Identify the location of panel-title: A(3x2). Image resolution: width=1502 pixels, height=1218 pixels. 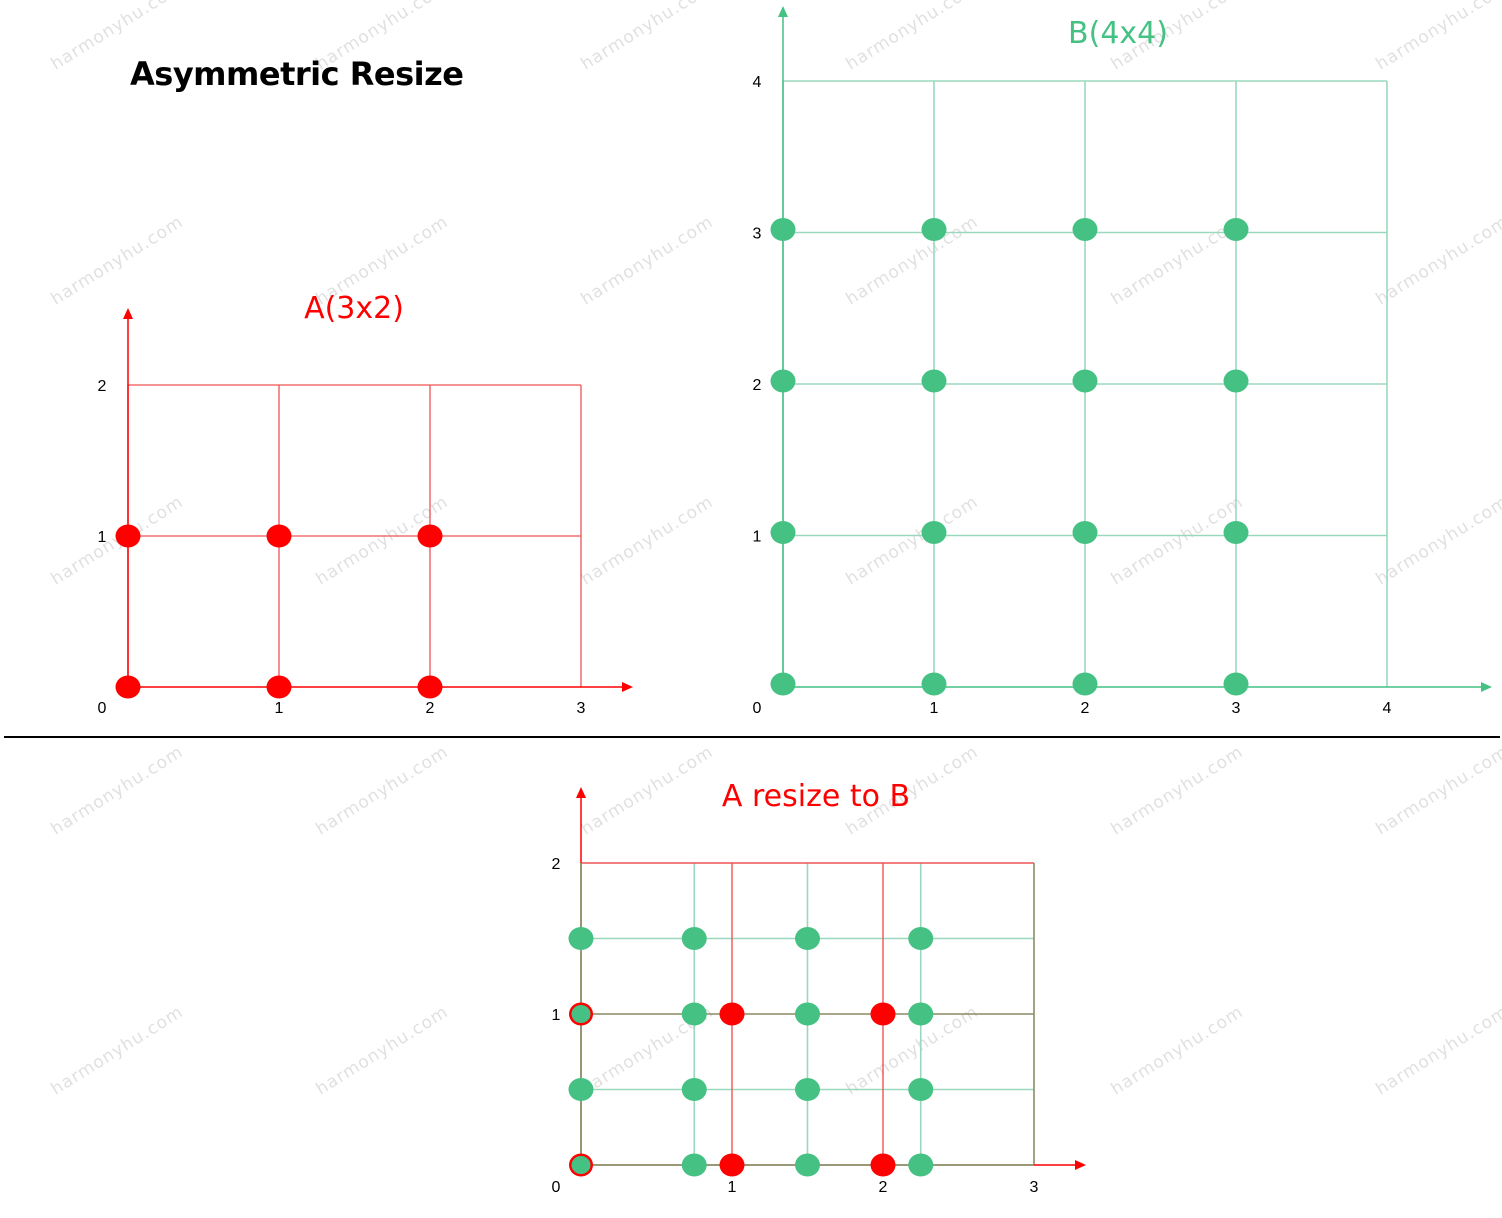
(354, 308).